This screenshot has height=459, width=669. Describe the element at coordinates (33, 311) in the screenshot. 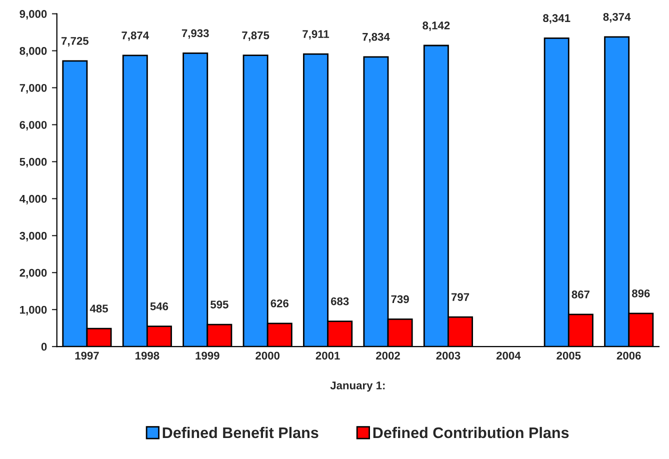

I see `y-tick-label: 1,000` at that location.